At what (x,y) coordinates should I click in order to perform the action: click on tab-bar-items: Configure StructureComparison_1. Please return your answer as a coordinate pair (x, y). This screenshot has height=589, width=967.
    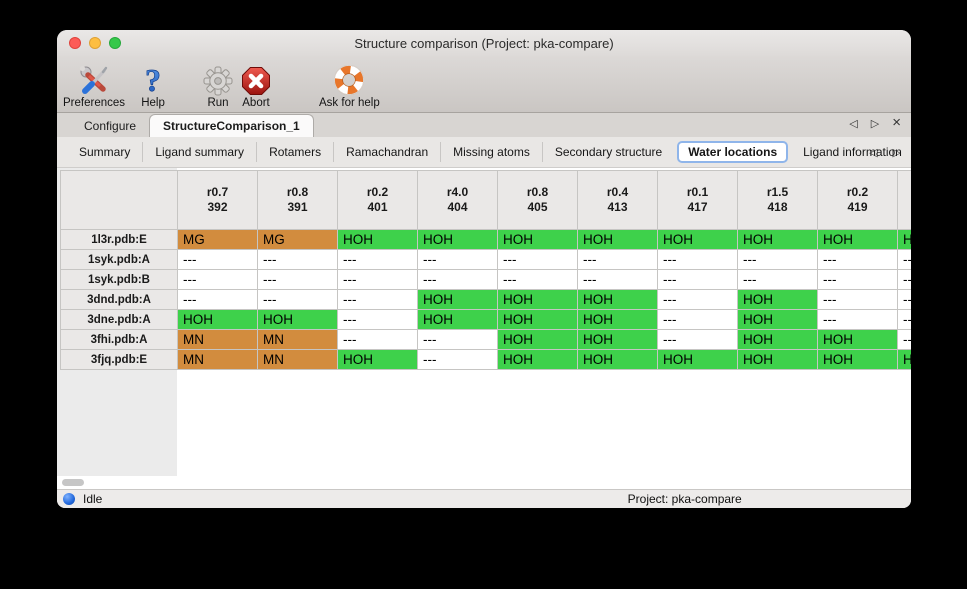
    Looking at the image, I should click on (192, 125).